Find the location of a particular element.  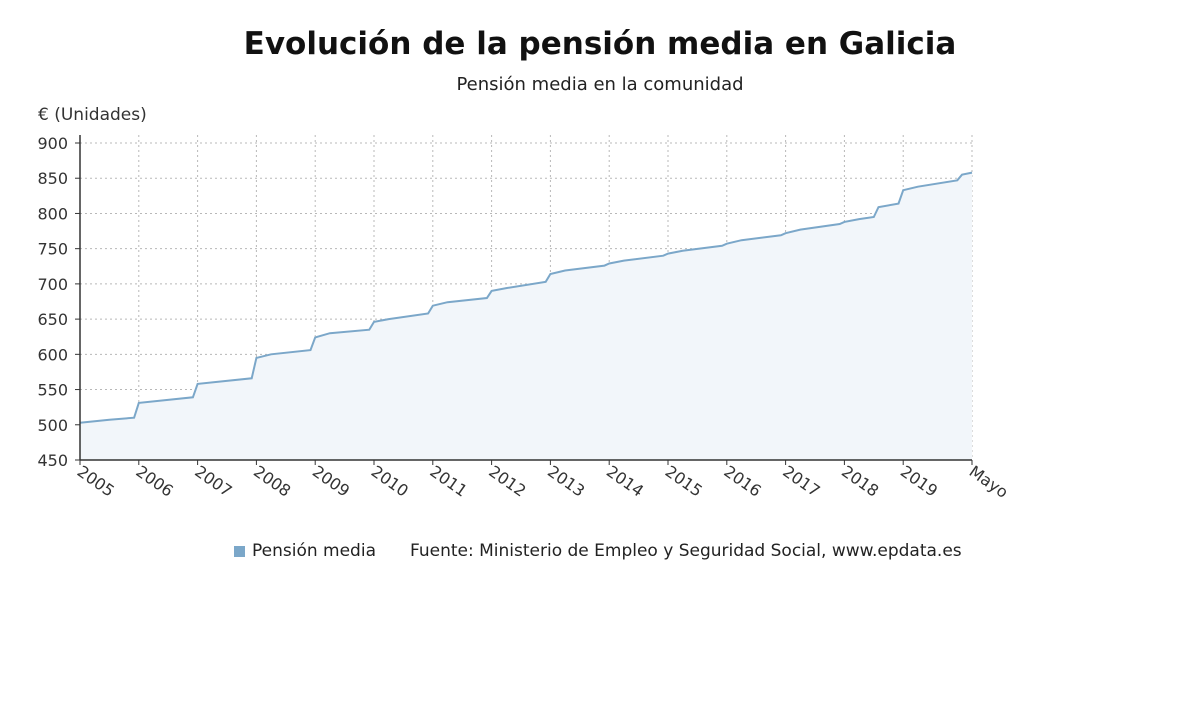

chart-subtitle: Pensión media en la comunidad is located at coordinates (600, 84).